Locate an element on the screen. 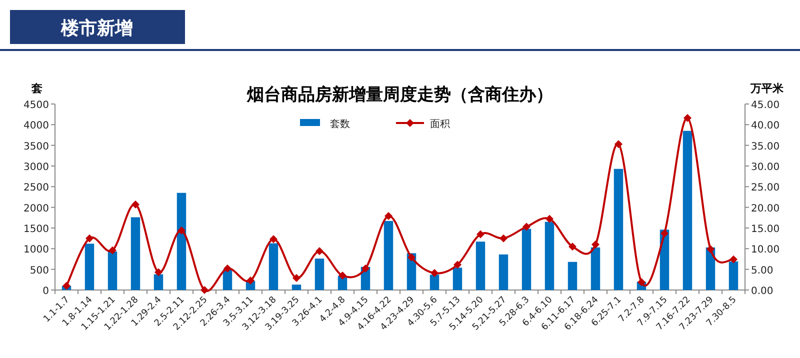 This screenshot has width=800, height=358. text: 楼市新增 is located at coordinates (96, 28).